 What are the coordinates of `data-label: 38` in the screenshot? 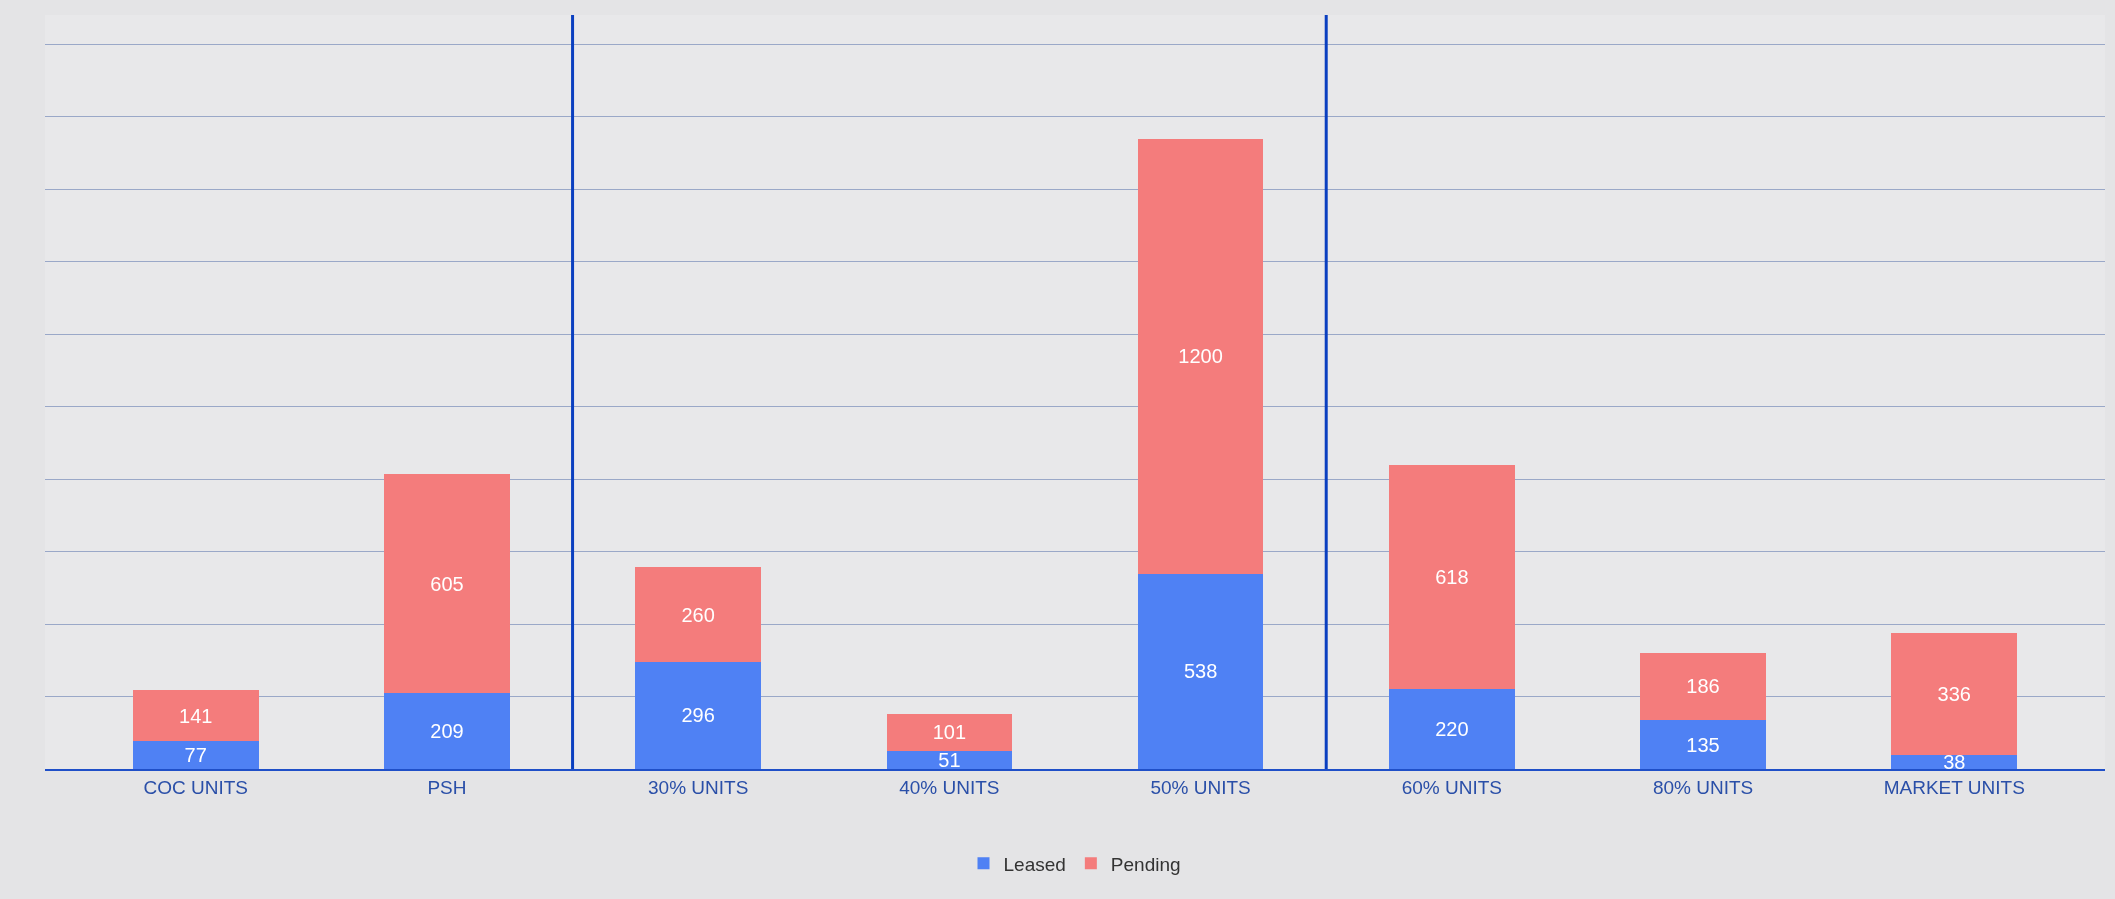 It's located at (1954, 762).